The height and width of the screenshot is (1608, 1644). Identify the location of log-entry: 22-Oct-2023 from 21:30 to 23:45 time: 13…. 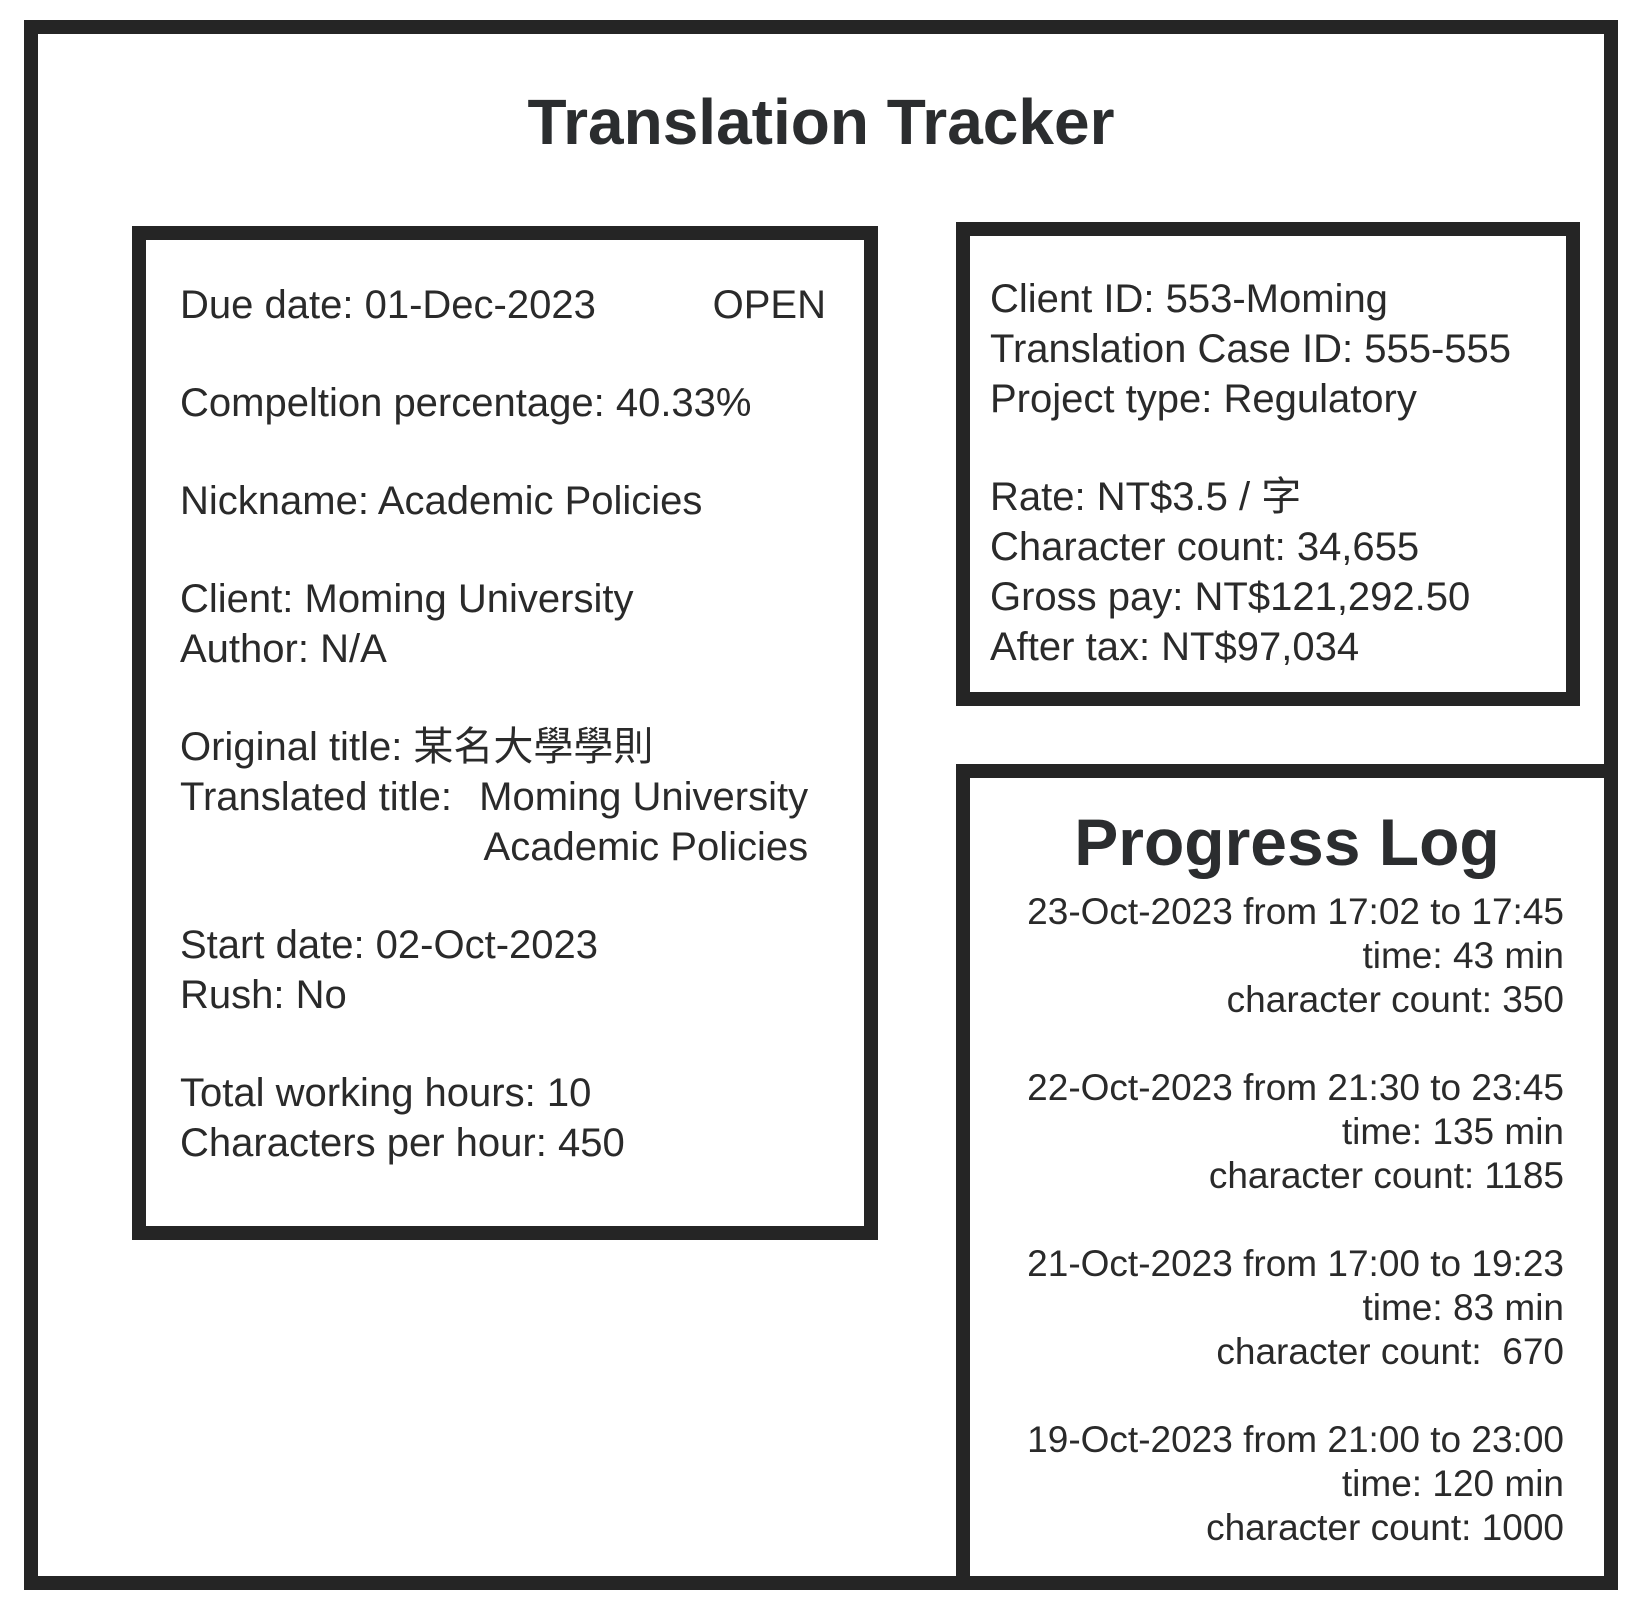
(1287, 1132).